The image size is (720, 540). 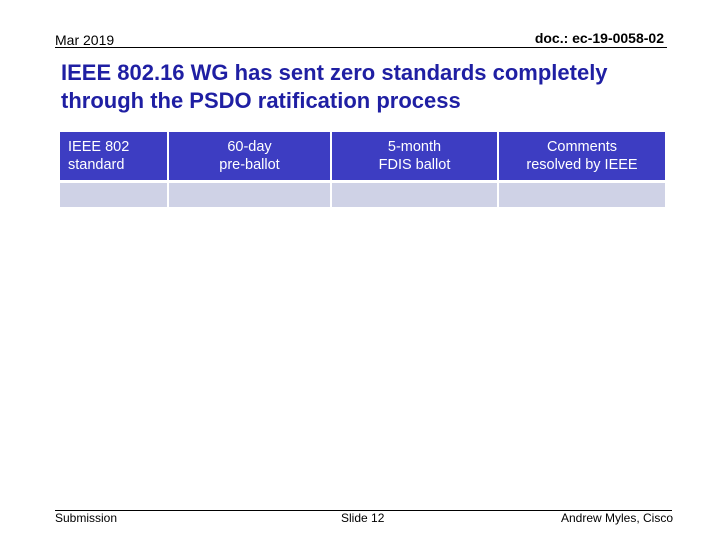 I want to click on footer-slide-number: Slide 12, so click(x=363, y=518).